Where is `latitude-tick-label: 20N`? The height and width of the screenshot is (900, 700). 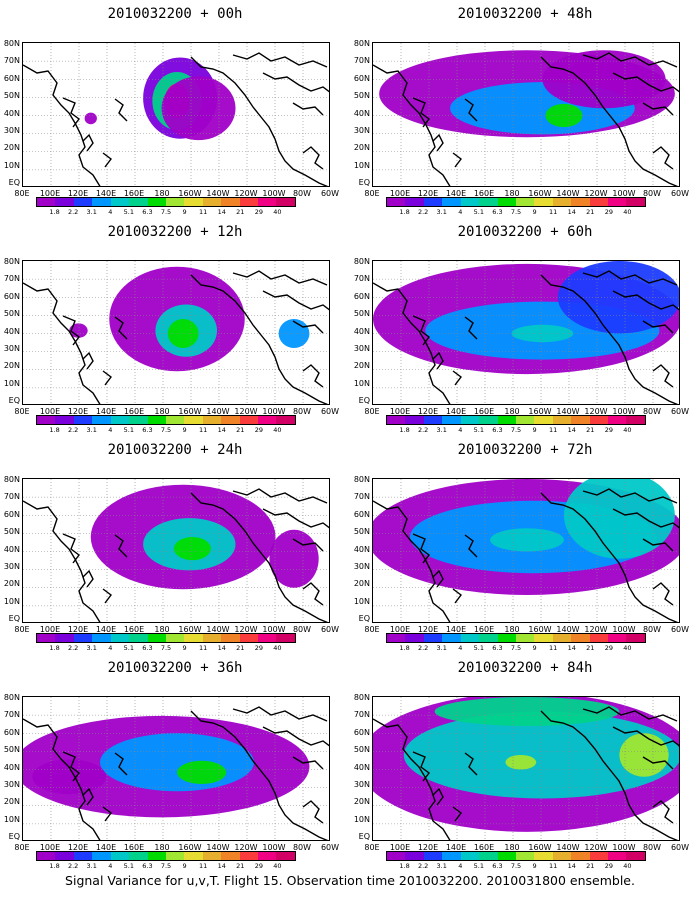 latitude-tick-label: 20N is located at coordinates (11, 584).